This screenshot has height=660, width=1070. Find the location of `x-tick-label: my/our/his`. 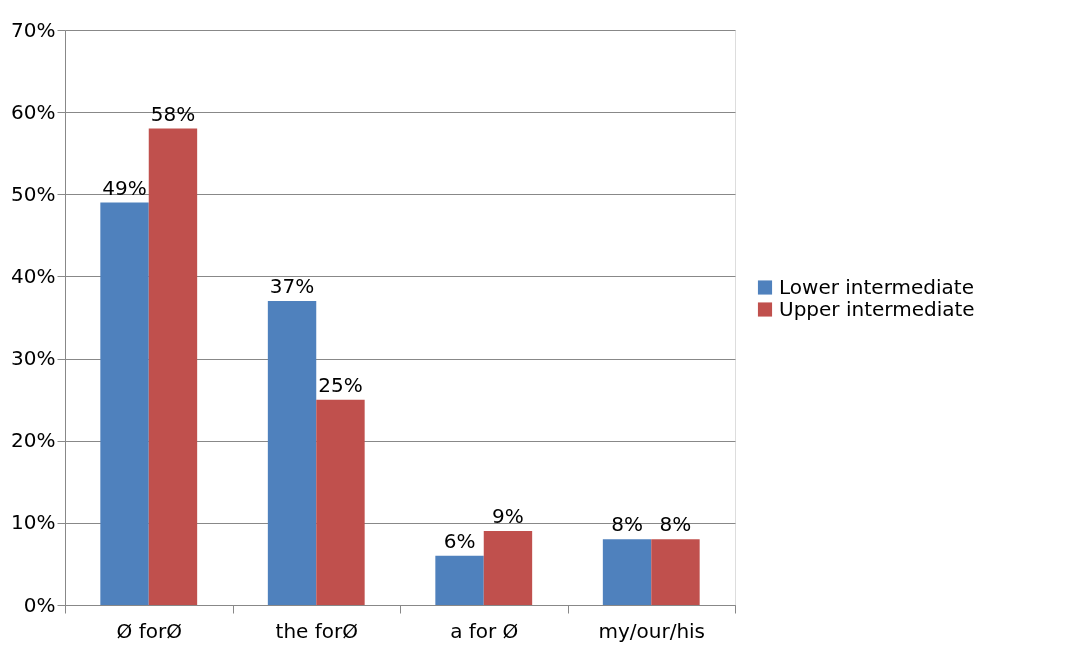

x-tick-label: my/our/his is located at coordinates (652, 630).